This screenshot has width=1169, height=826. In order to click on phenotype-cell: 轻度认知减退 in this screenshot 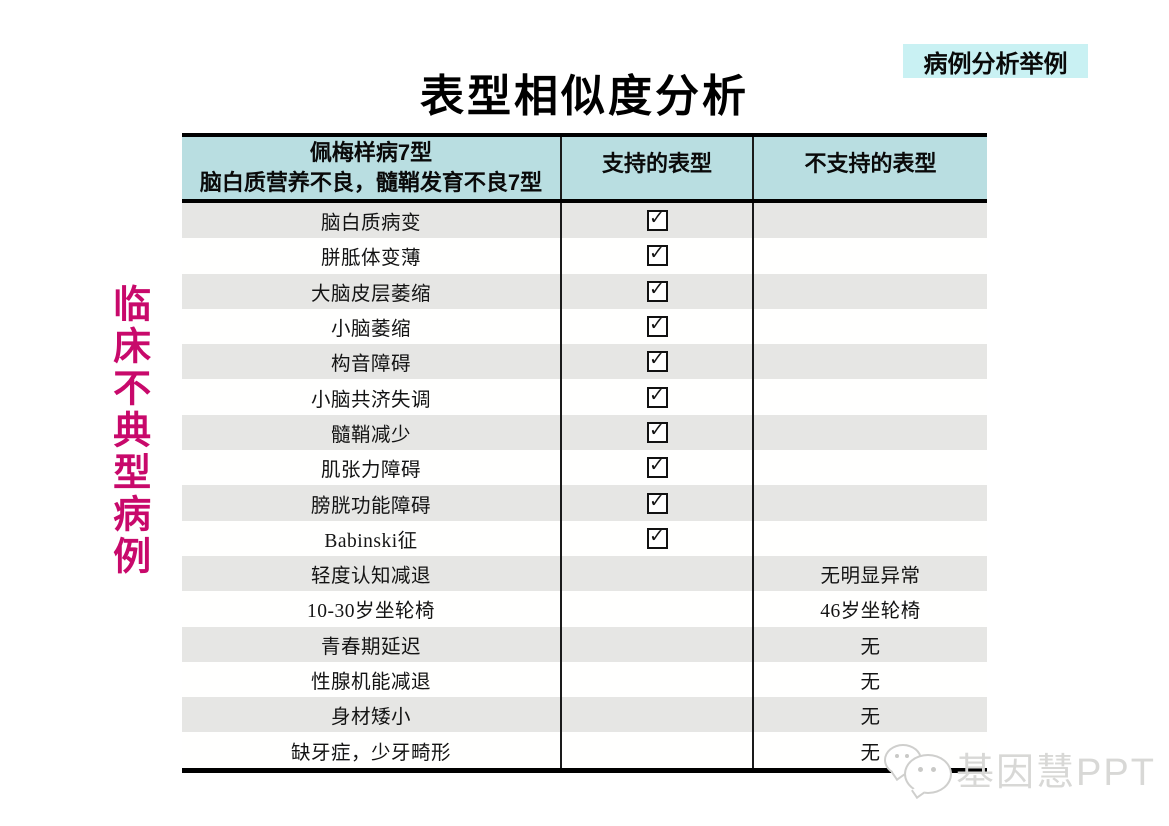, I will do `click(370, 577)`.